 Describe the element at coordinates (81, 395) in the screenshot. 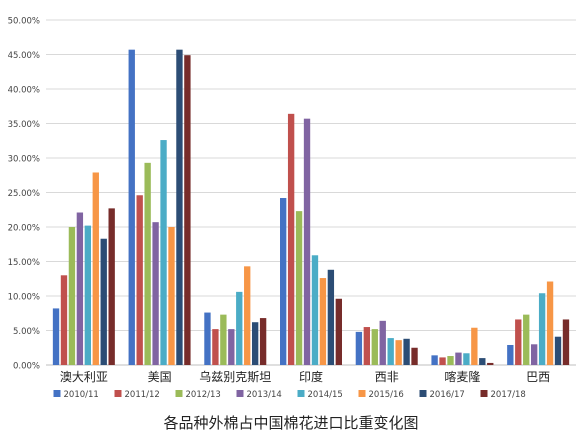

I see `legend-label: 2010/11` at that location.